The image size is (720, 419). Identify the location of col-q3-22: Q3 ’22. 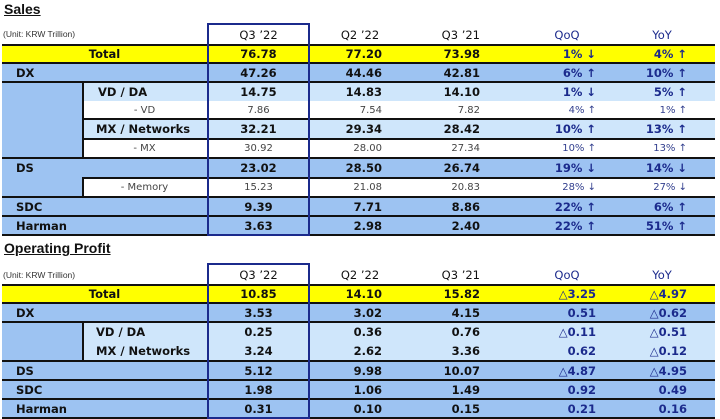
(258, 274).